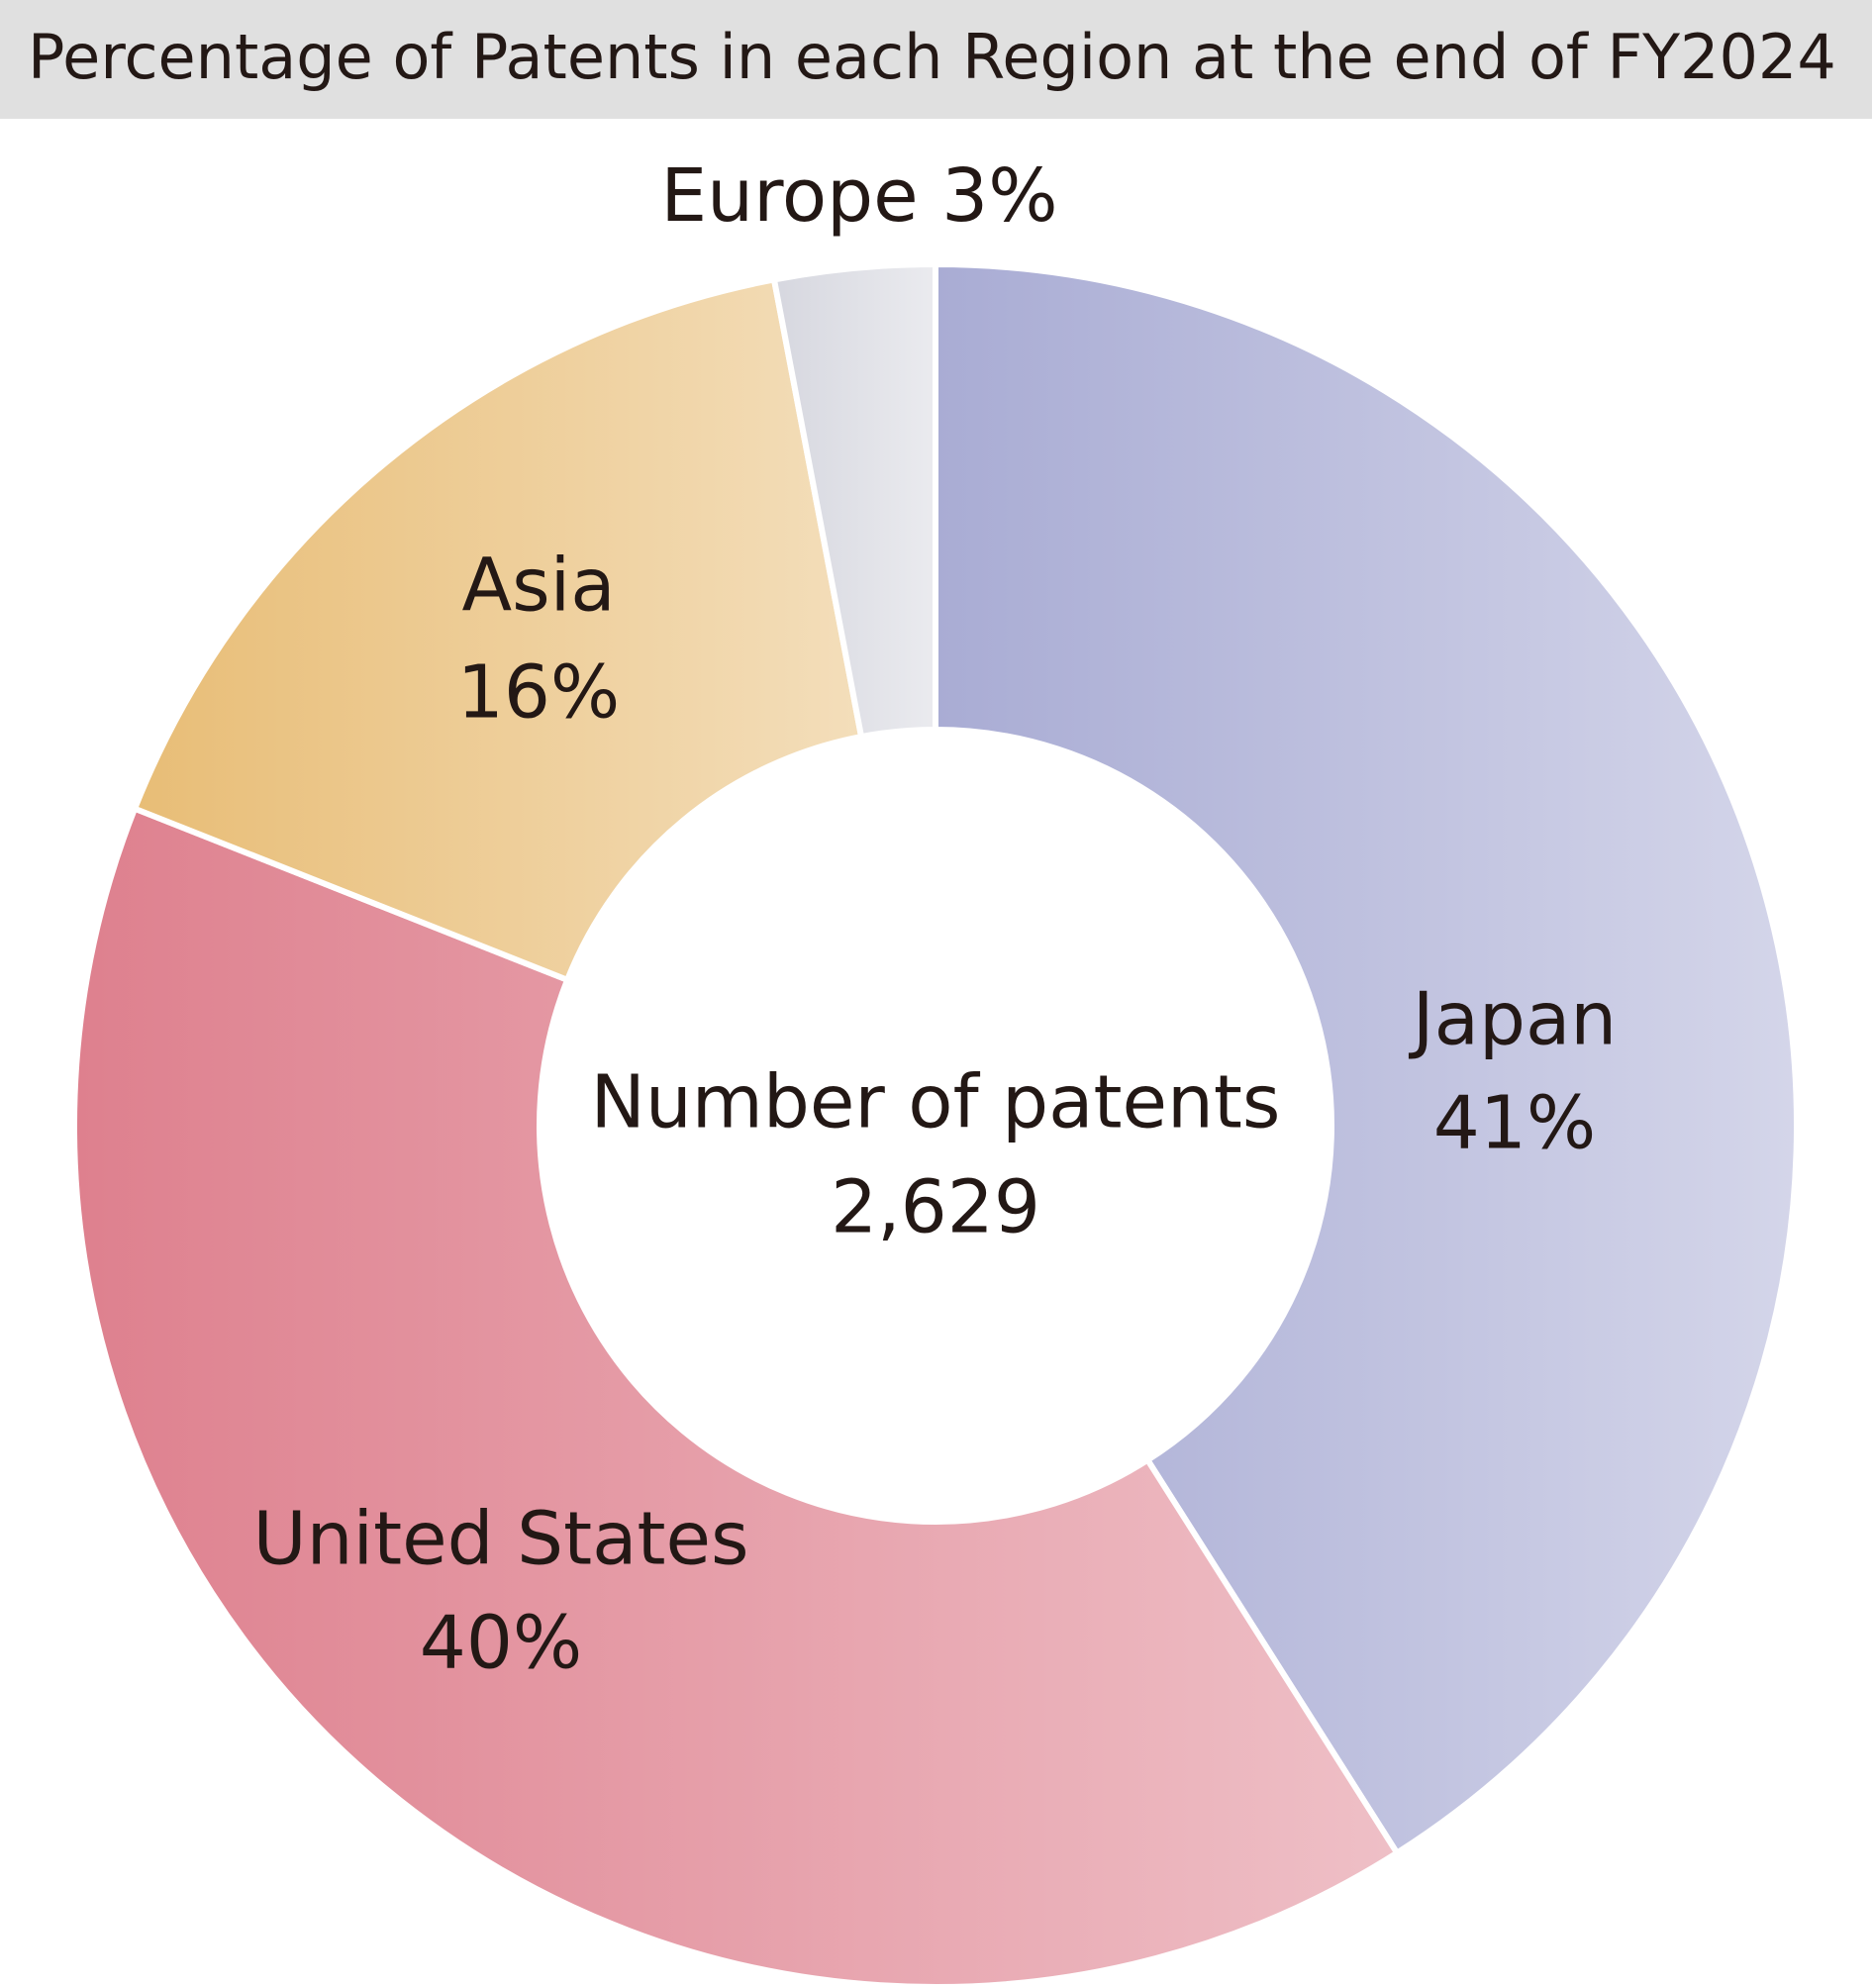  I want to click on center-value: 2,629, so click(935, 1207).